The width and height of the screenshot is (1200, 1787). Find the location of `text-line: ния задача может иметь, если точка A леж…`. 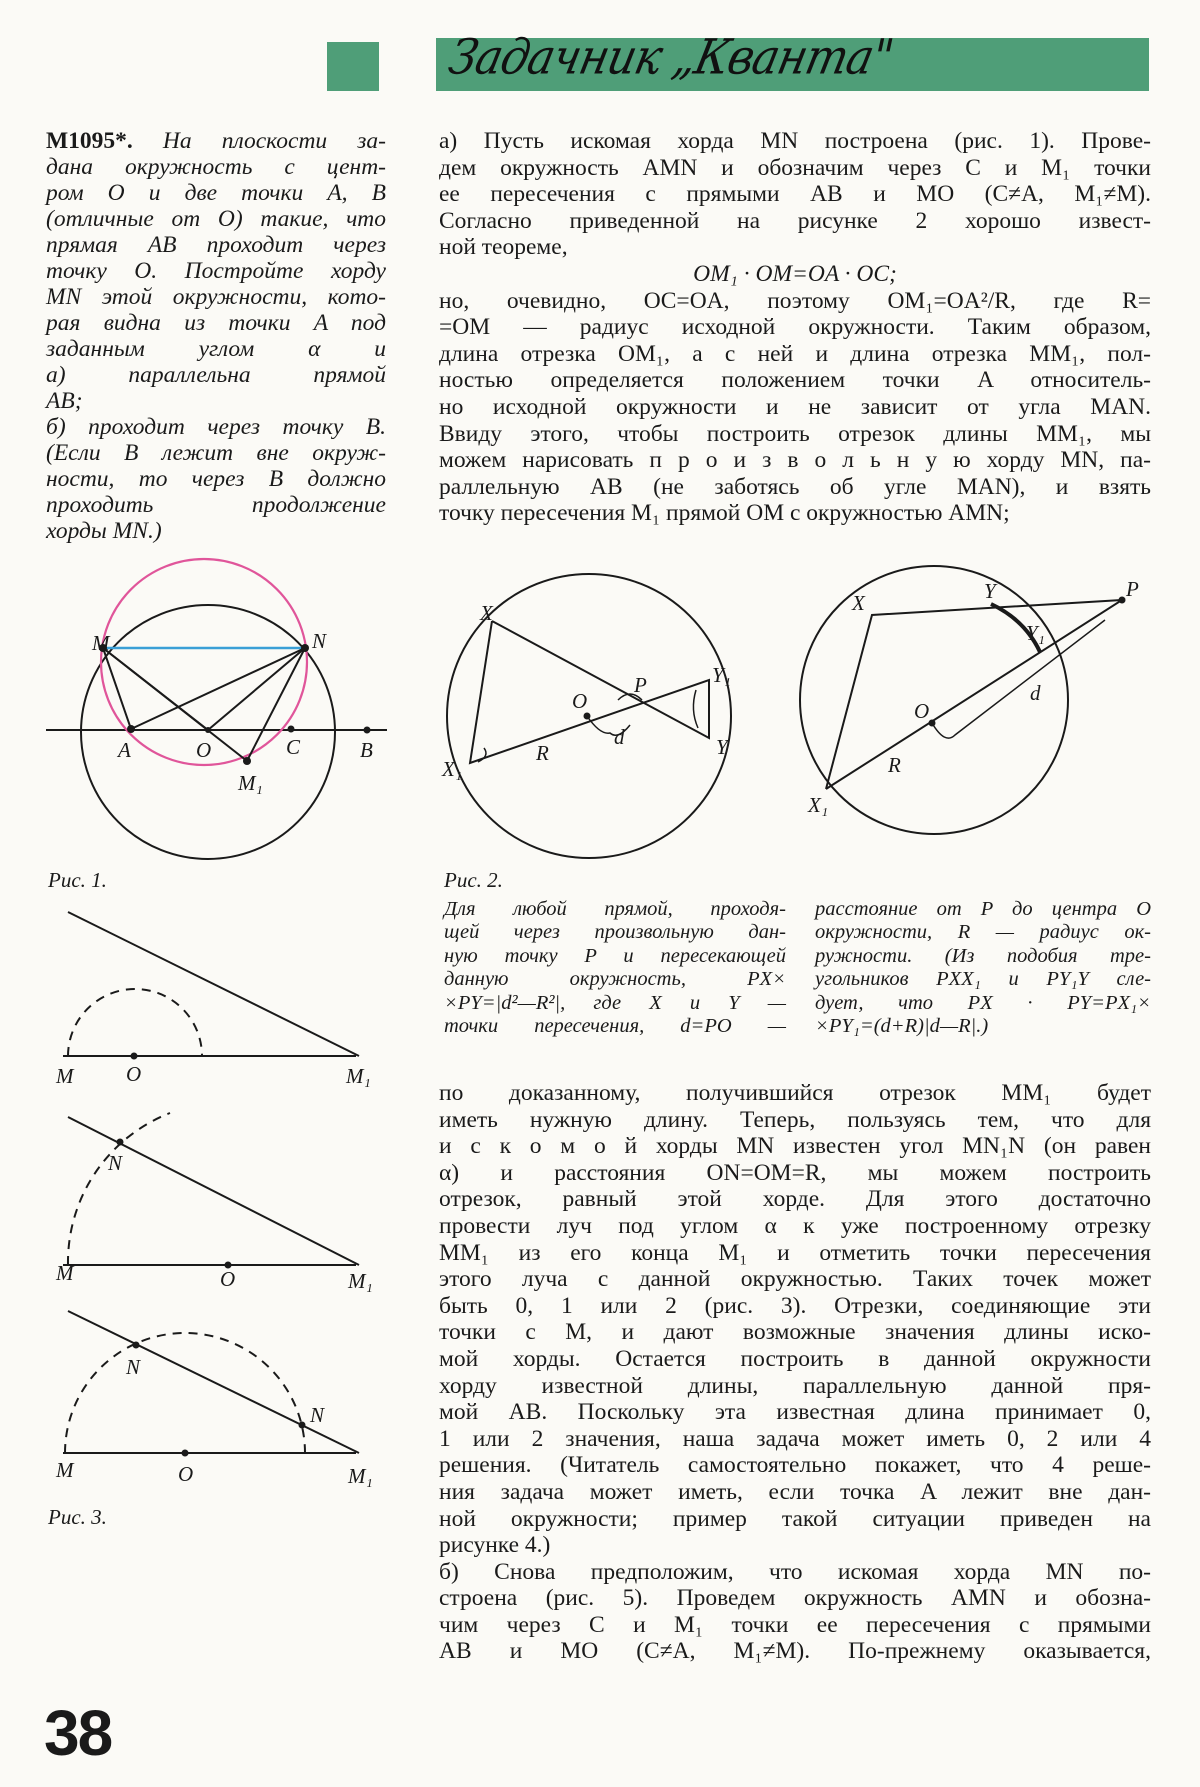

text-line: ния задача может иметь, если точка A леж… is located at coordinates (795, 1491).